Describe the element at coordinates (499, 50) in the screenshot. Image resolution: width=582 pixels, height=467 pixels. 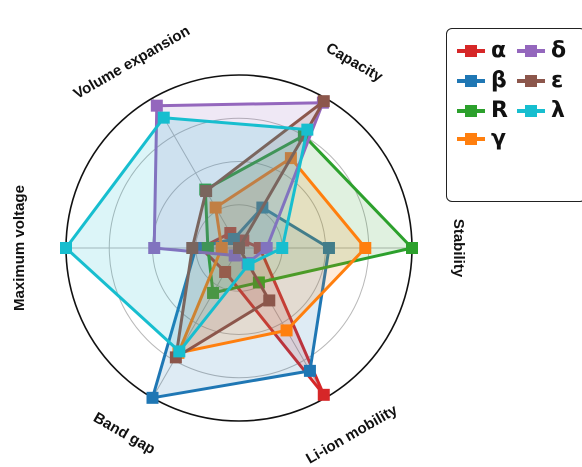
I see `legend-label: α` at that location.